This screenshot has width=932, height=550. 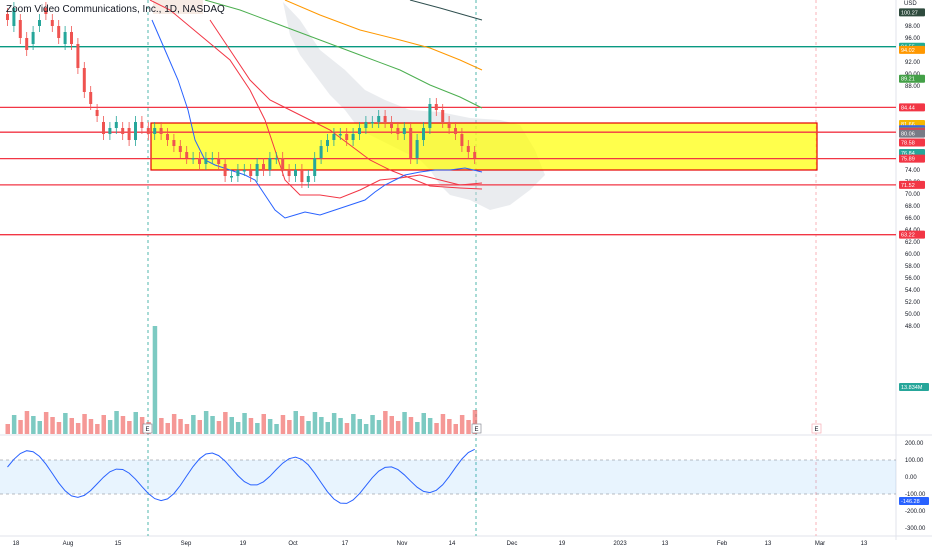 I want to click on y-tick-label: 58.00, so click(x=913, y=267).